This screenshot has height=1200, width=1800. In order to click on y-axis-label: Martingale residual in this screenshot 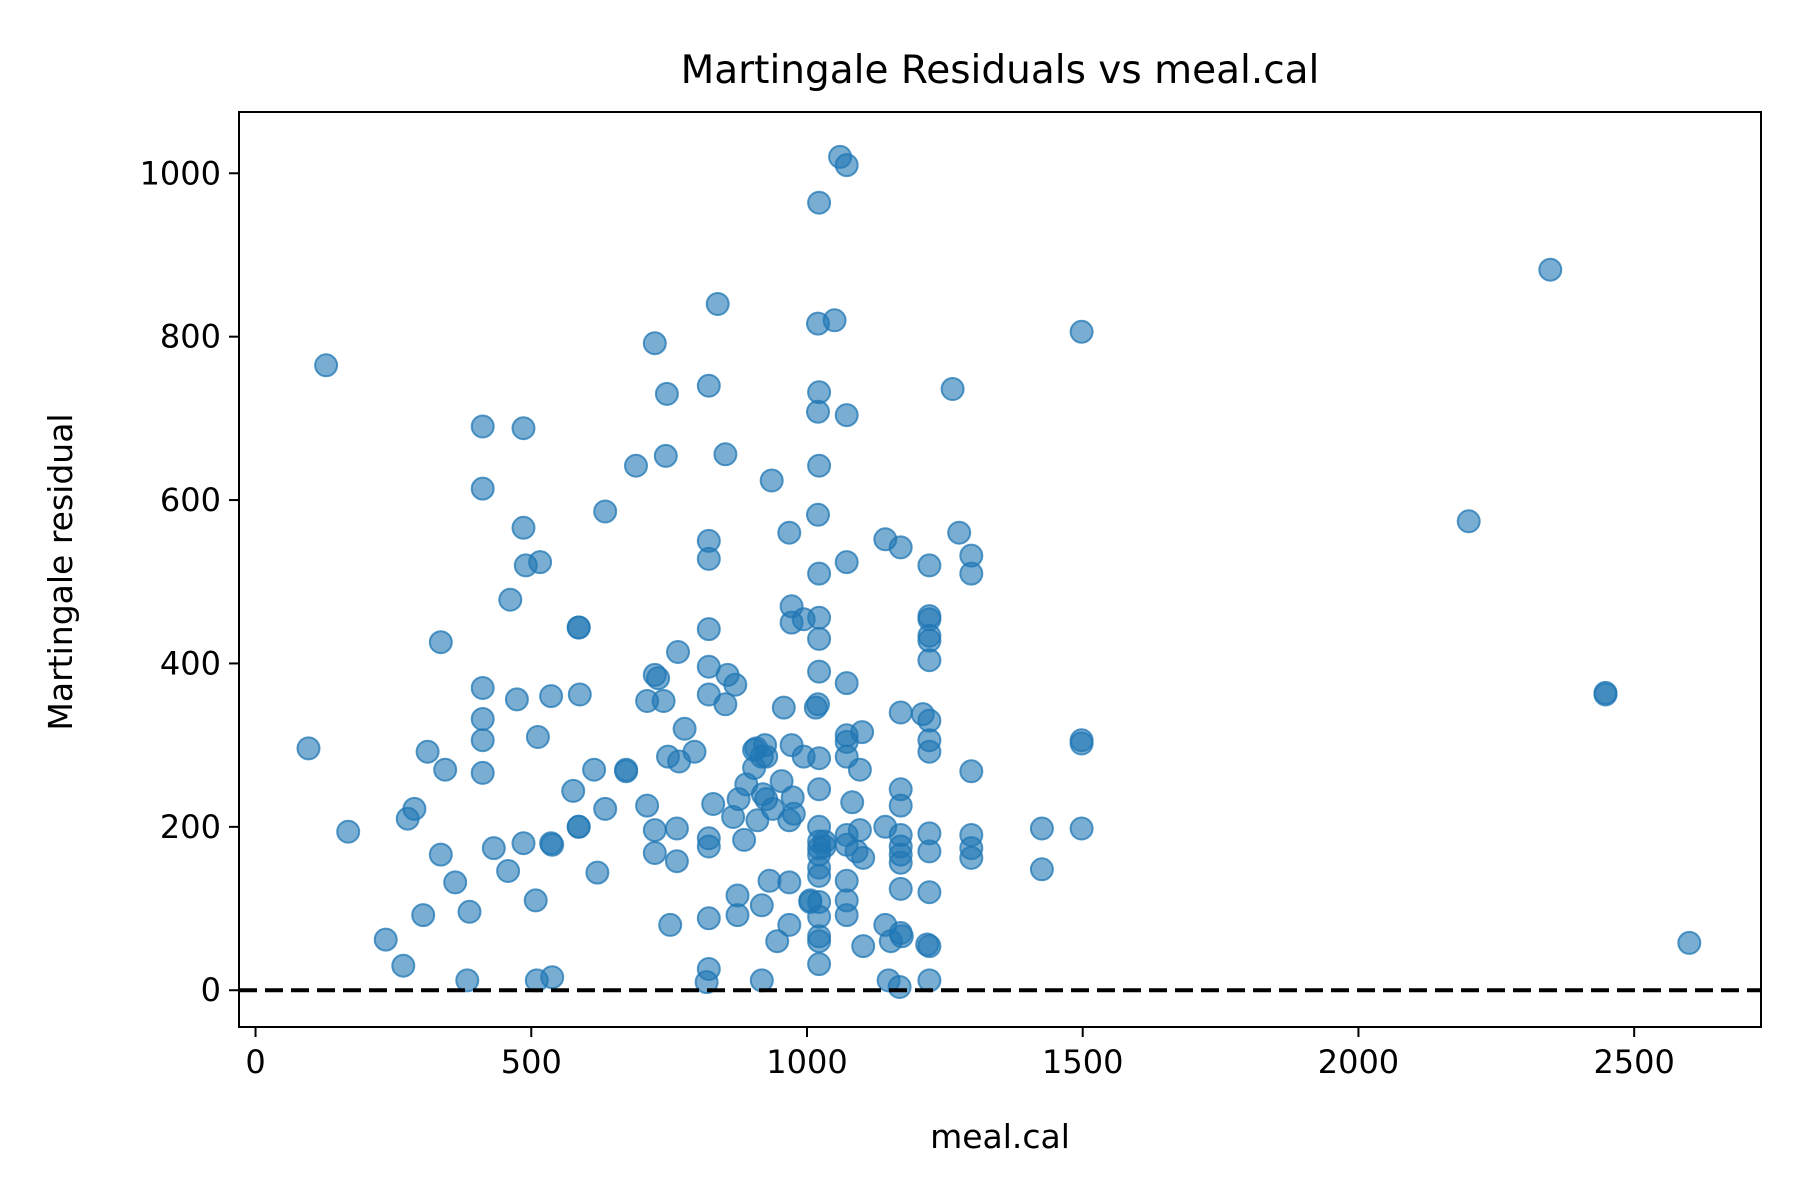, I will do `click(60, 571)`.